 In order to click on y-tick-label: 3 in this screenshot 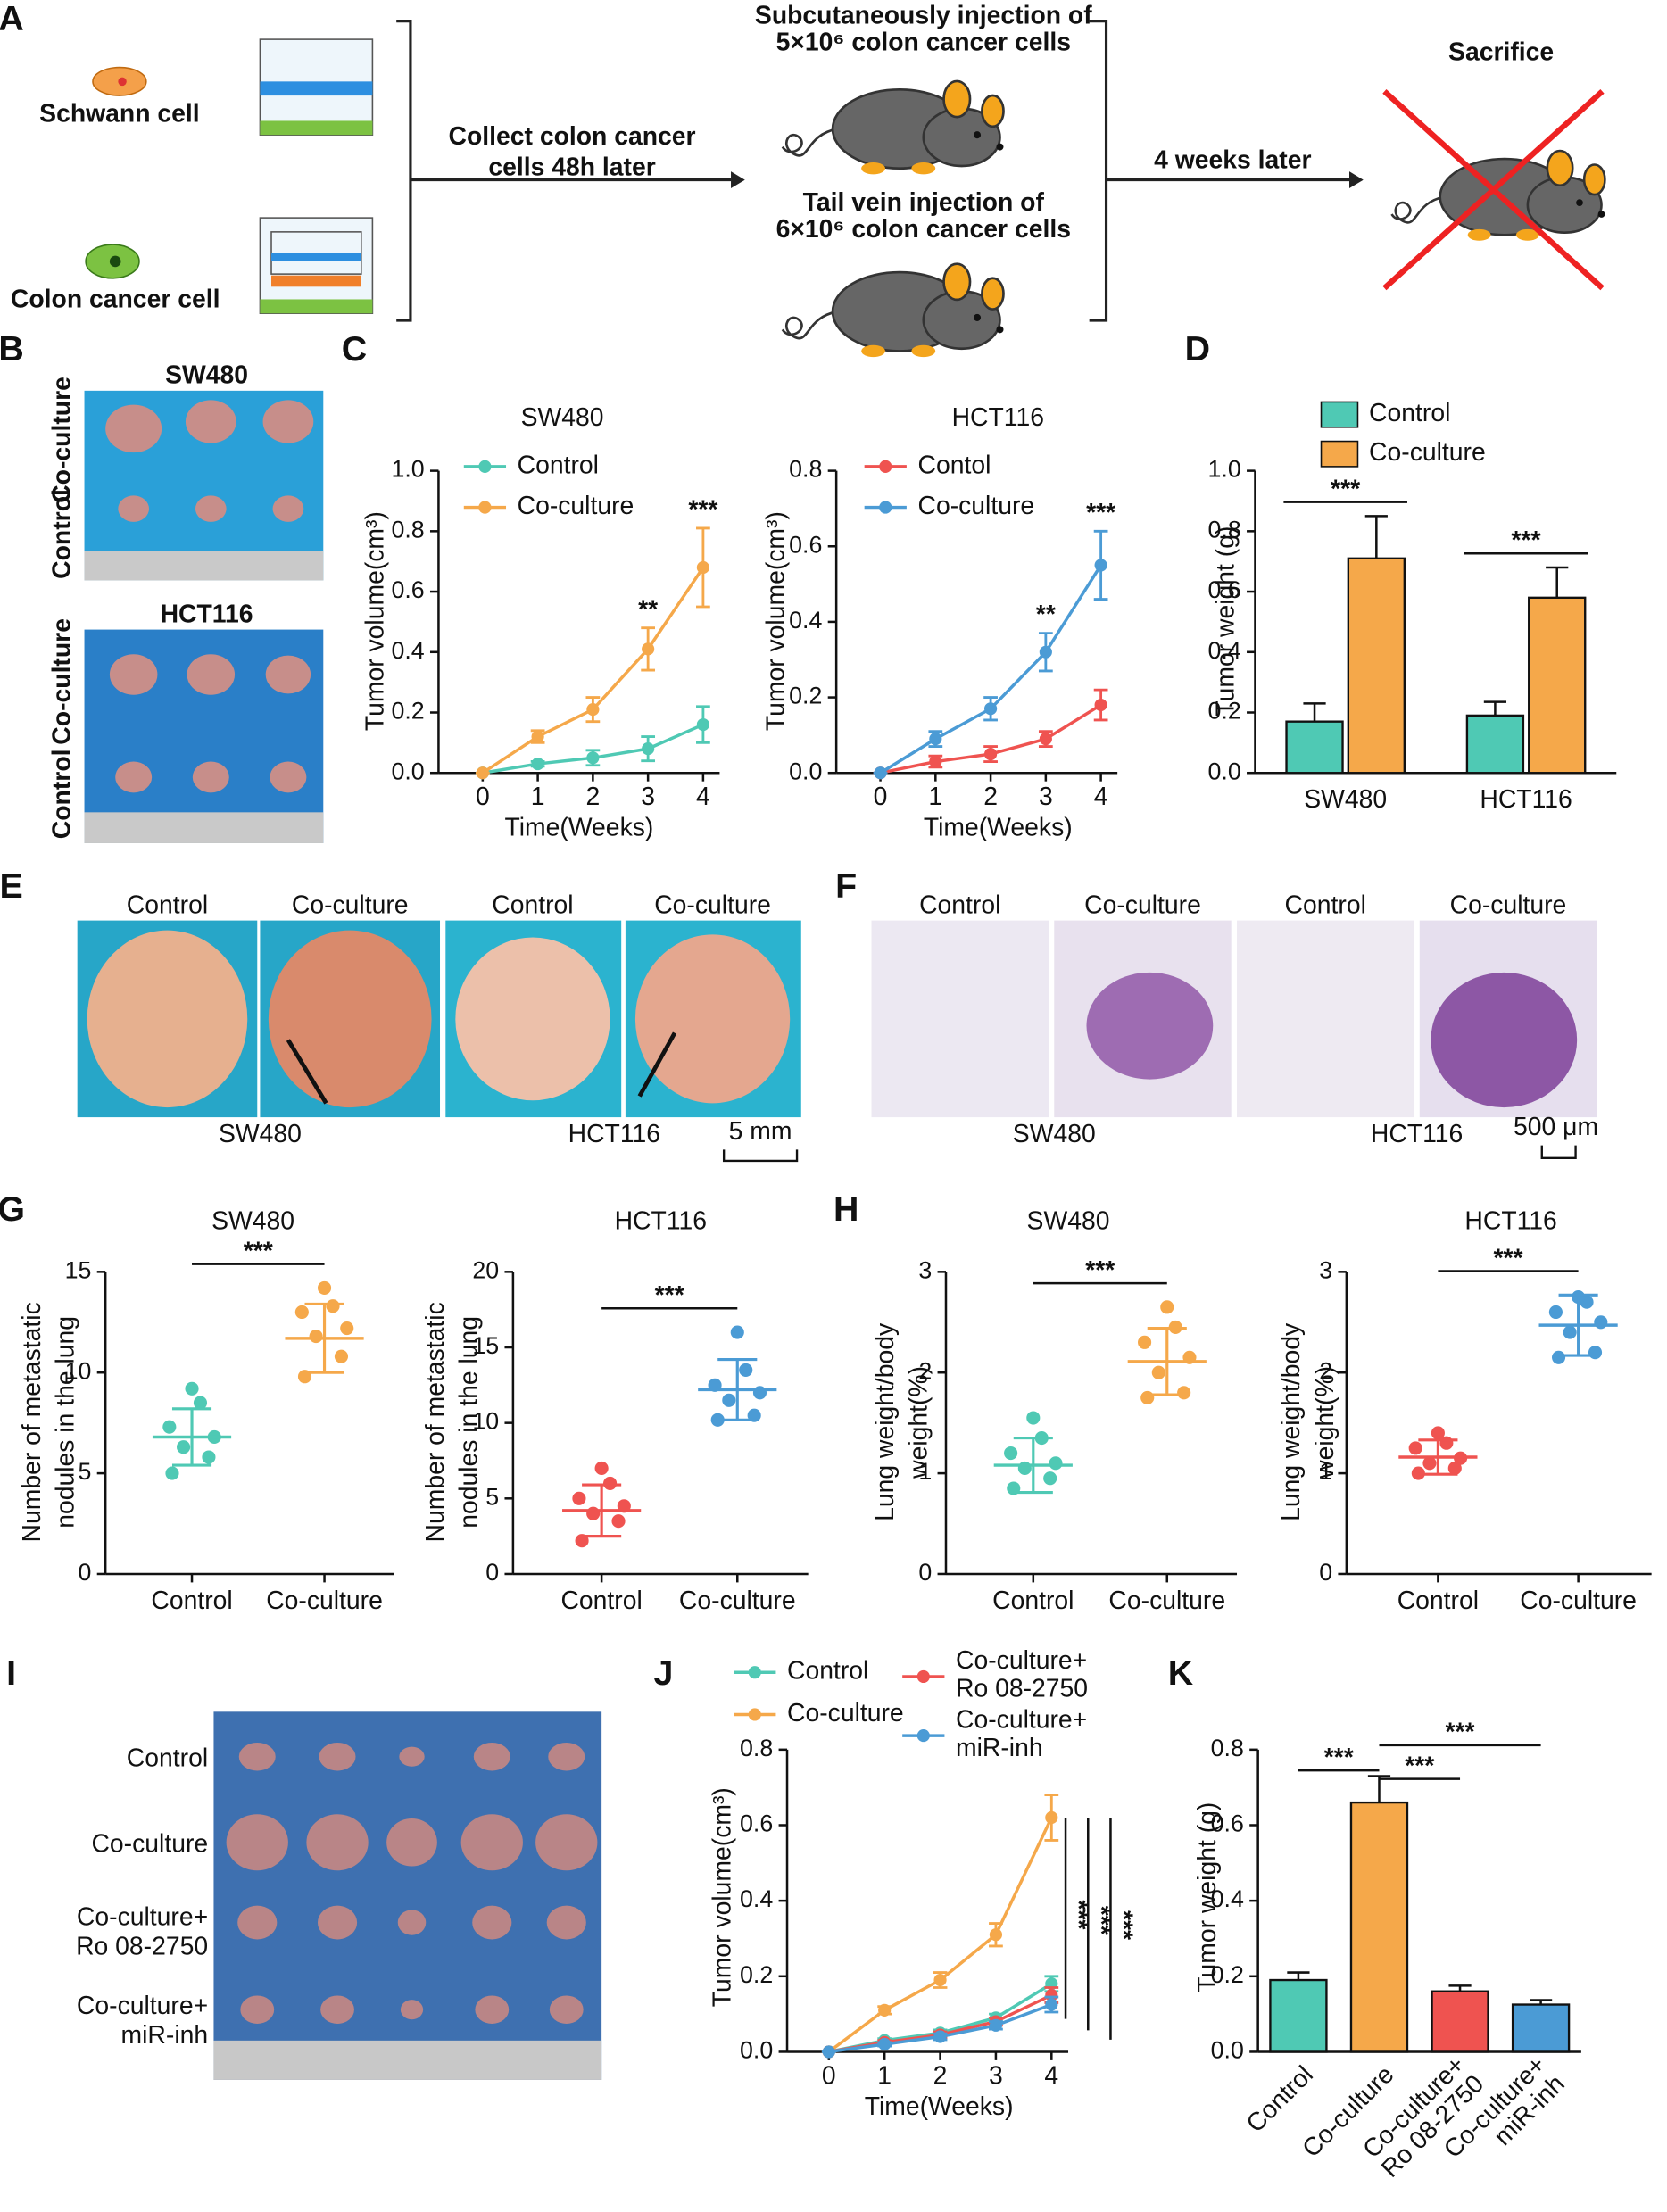, I will do `click(925, 1269)`.